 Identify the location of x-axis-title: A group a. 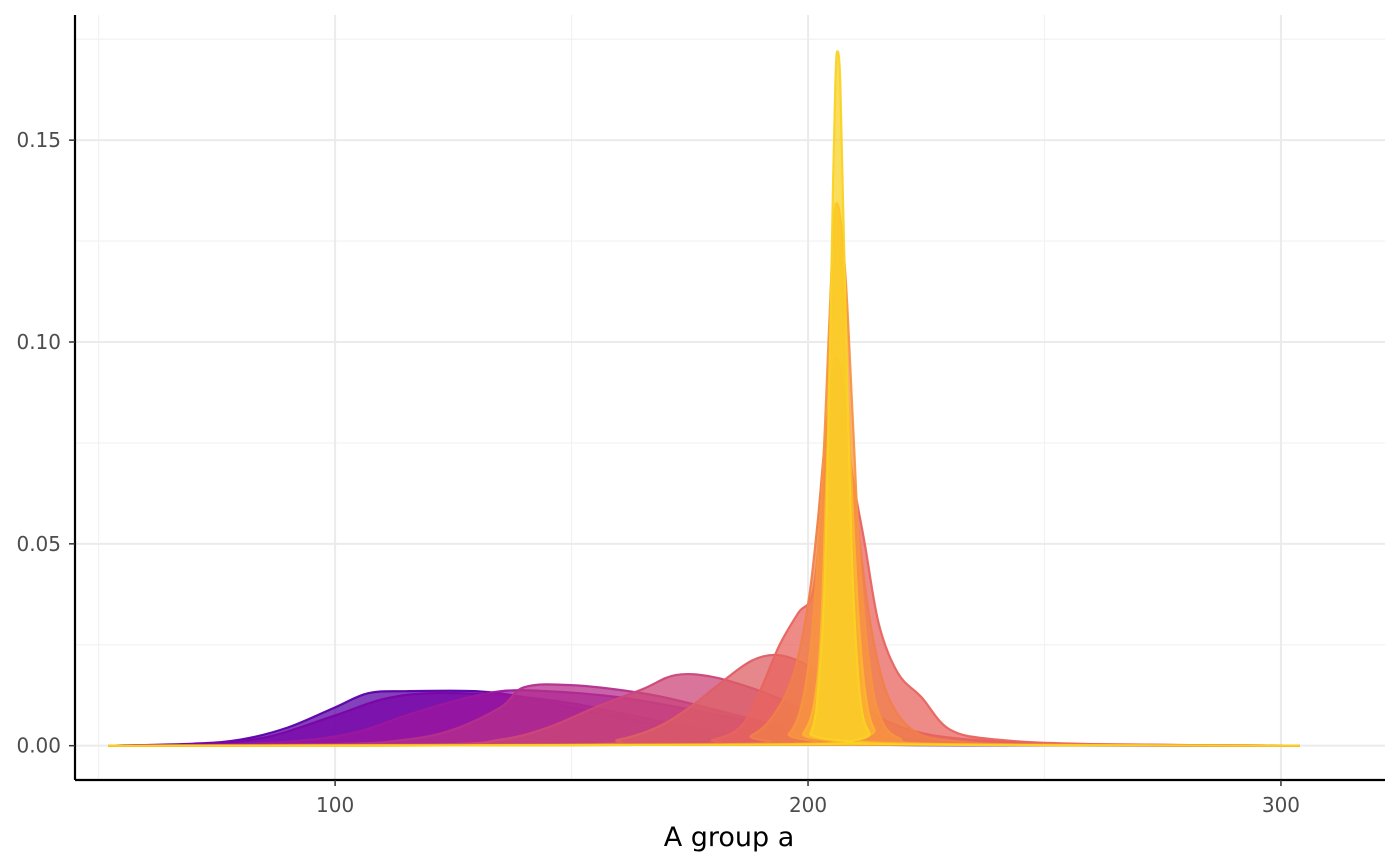
(729, 837).